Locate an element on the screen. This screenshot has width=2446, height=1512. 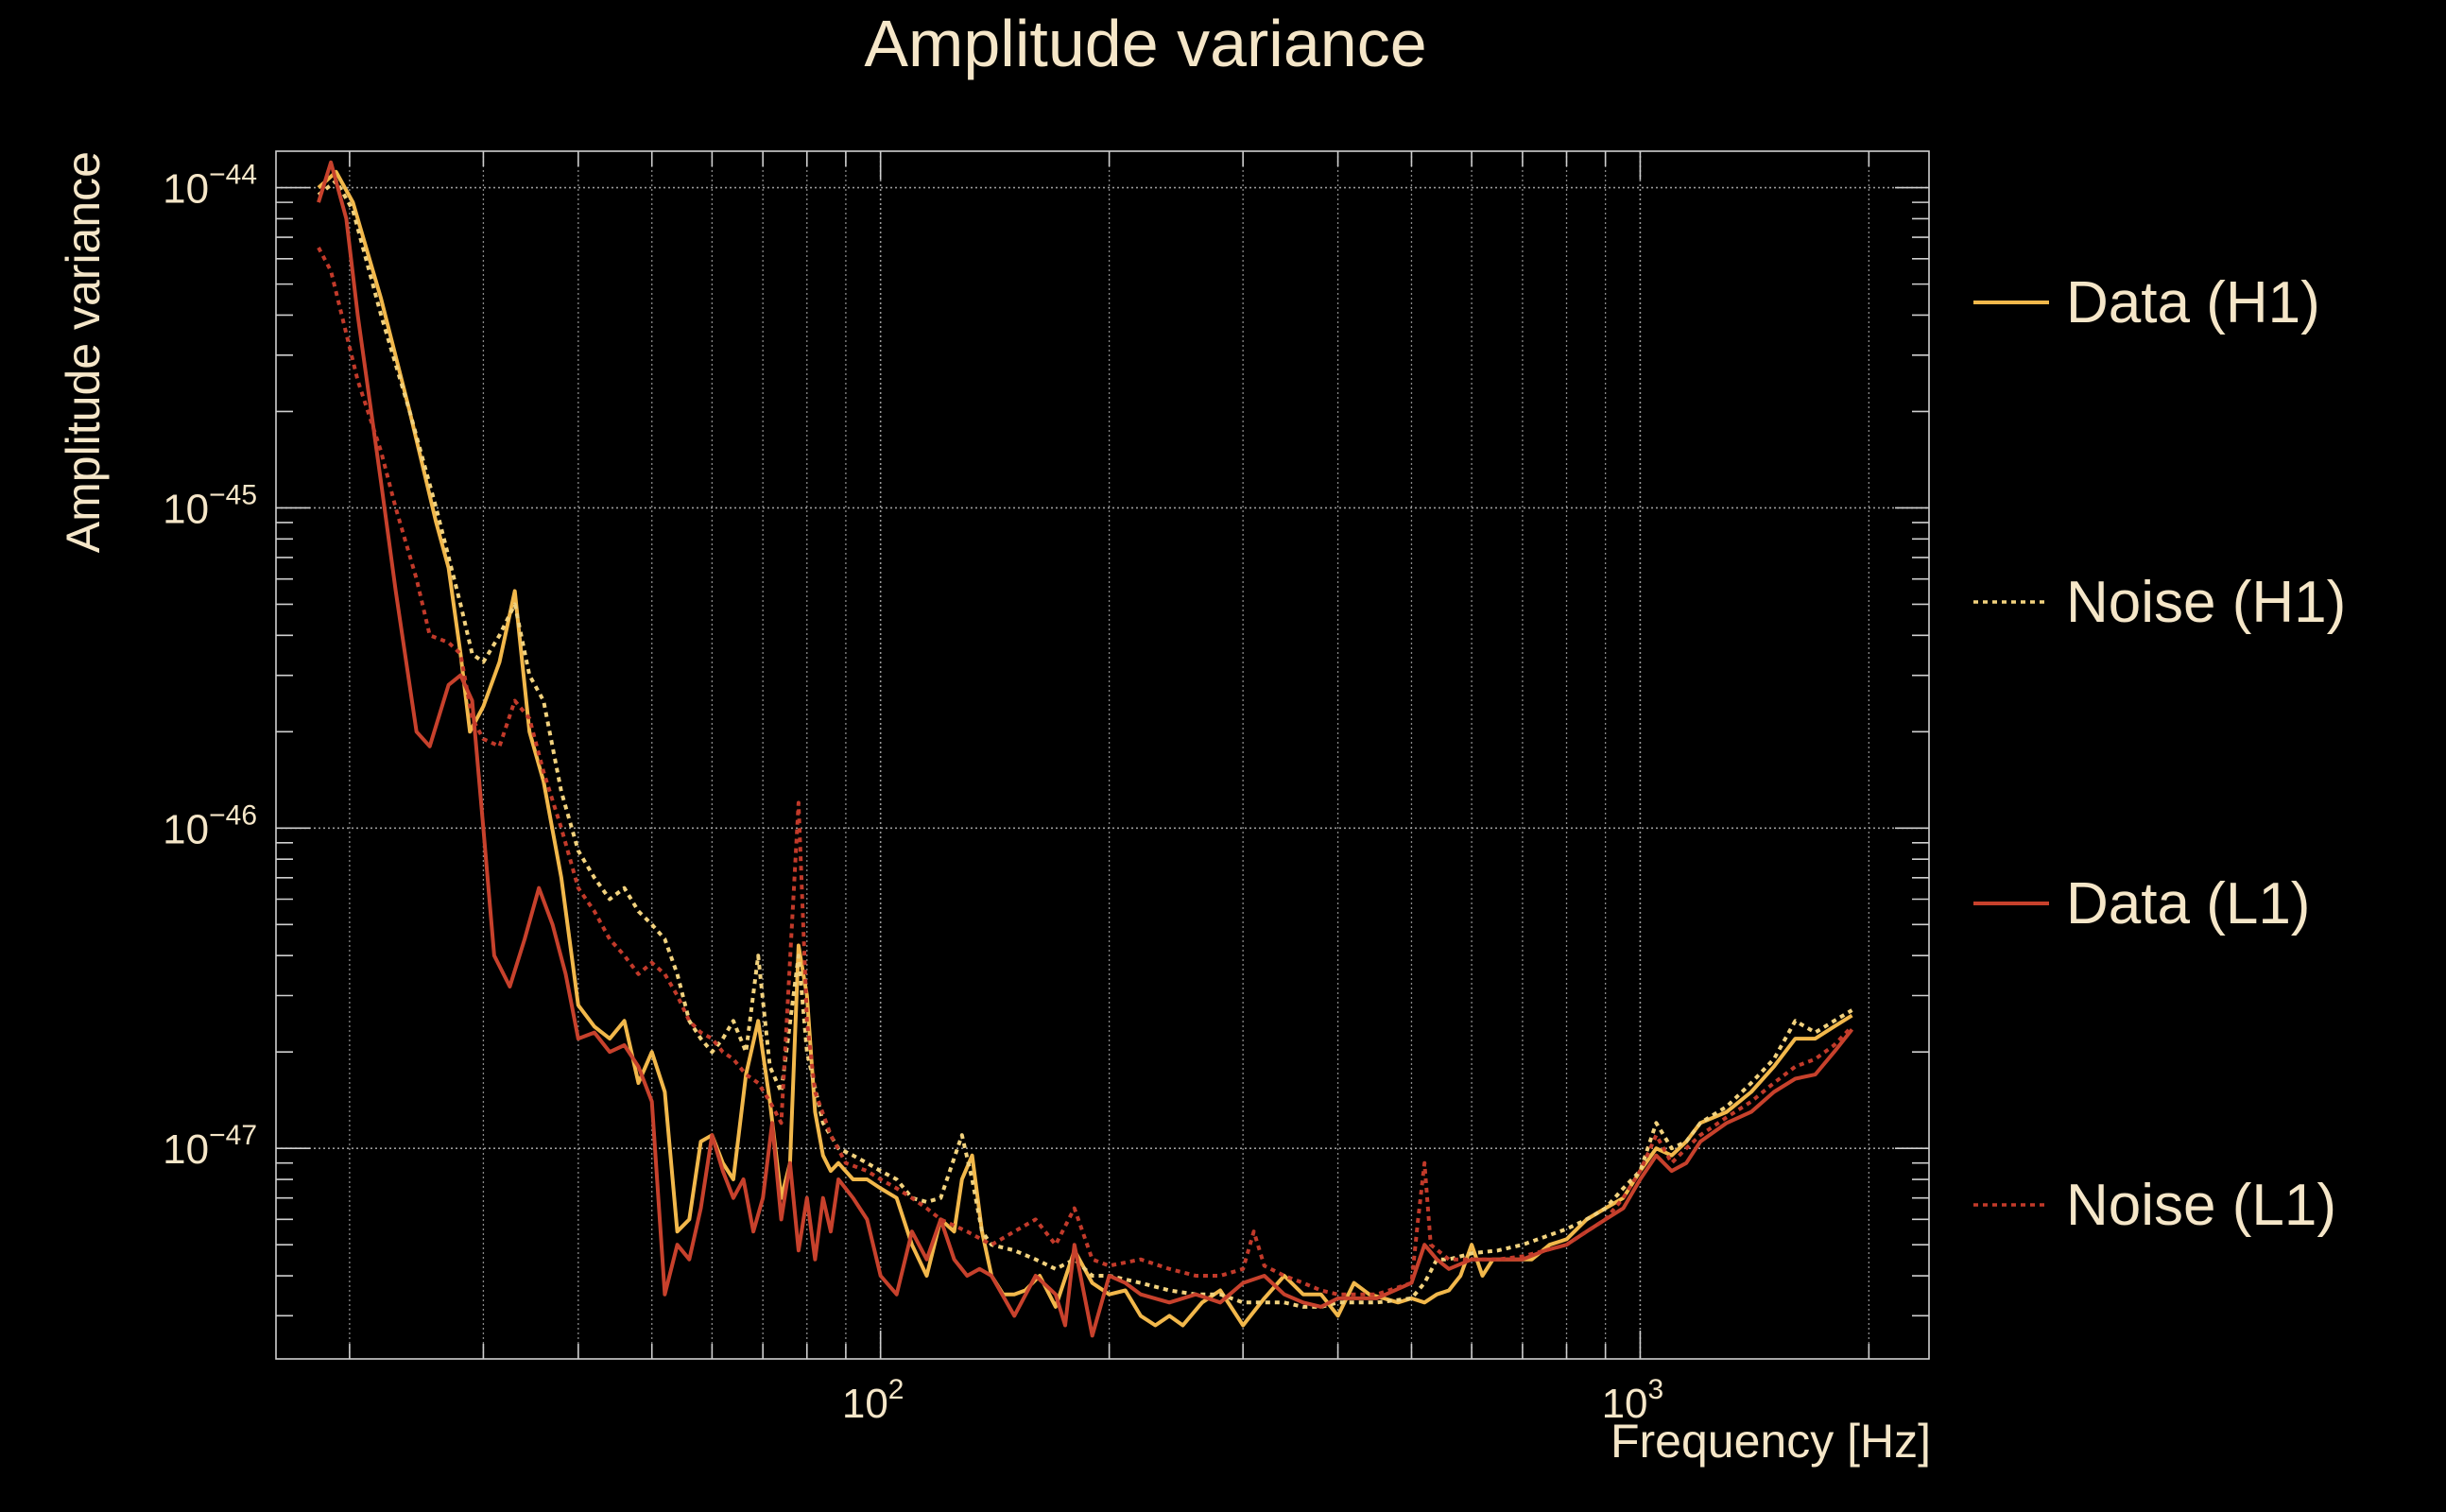
x-tick-label: 10³ is located at coordinates (1633, 1400).